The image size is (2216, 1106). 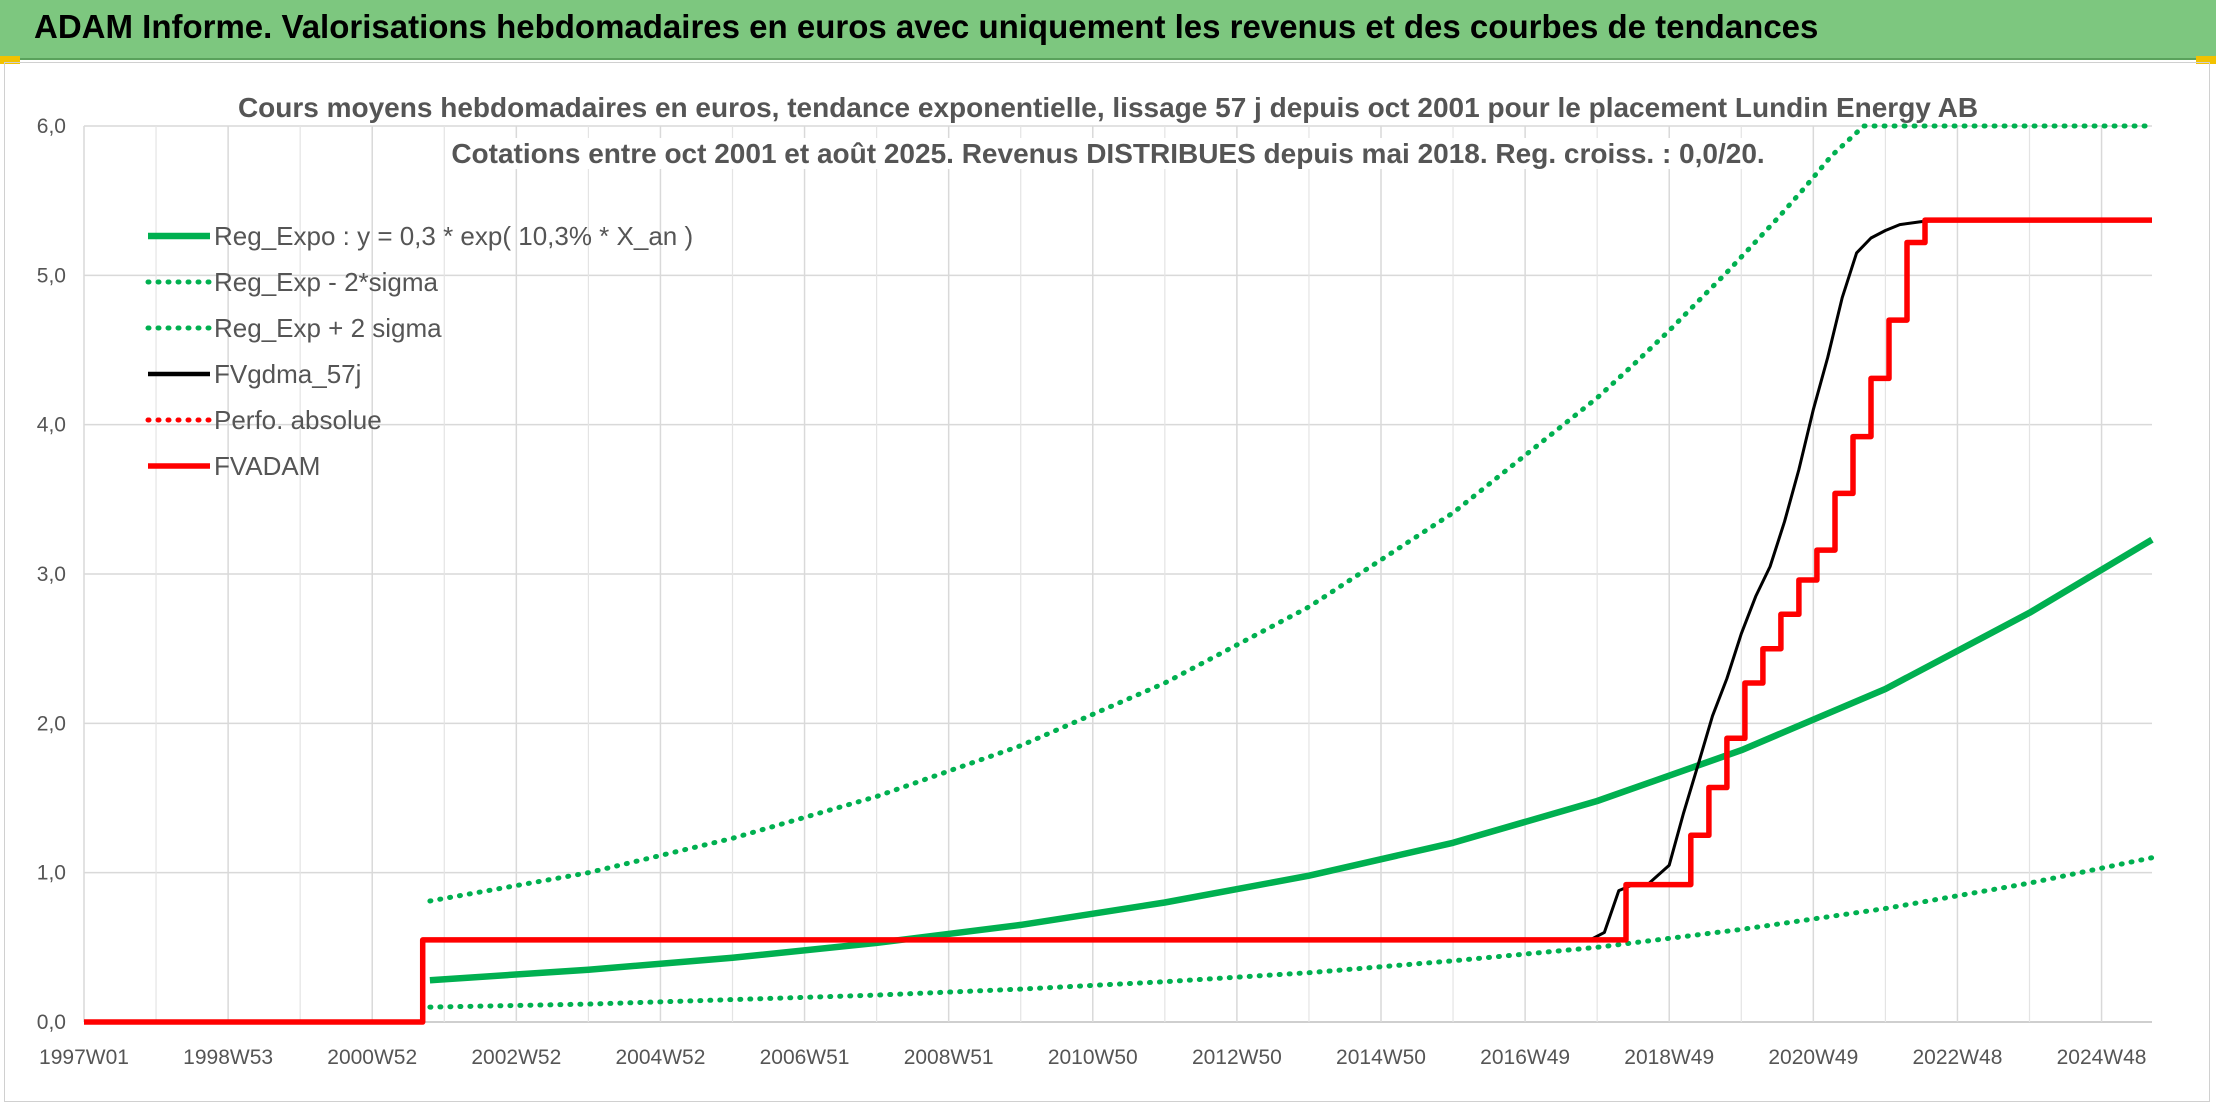 I want to click on legend-label-0: Reg_Expo : y = 0,3 * exp( 10,3% * X_an ), so click(x=453, y=236).